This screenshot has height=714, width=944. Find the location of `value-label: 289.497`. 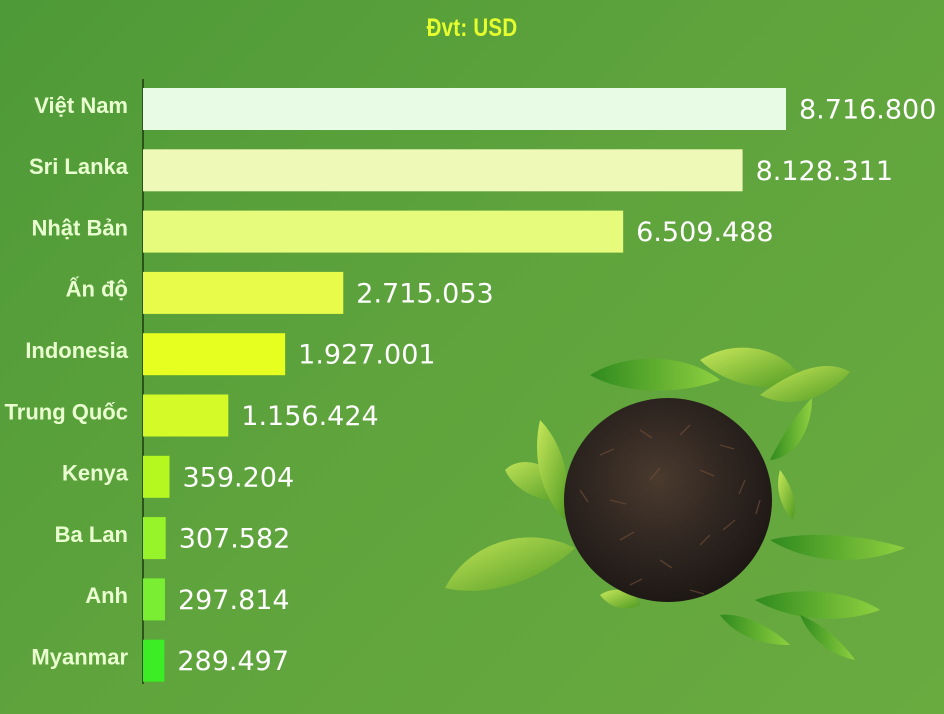

value-label: 289.497 is located at coordinates (233, 661).